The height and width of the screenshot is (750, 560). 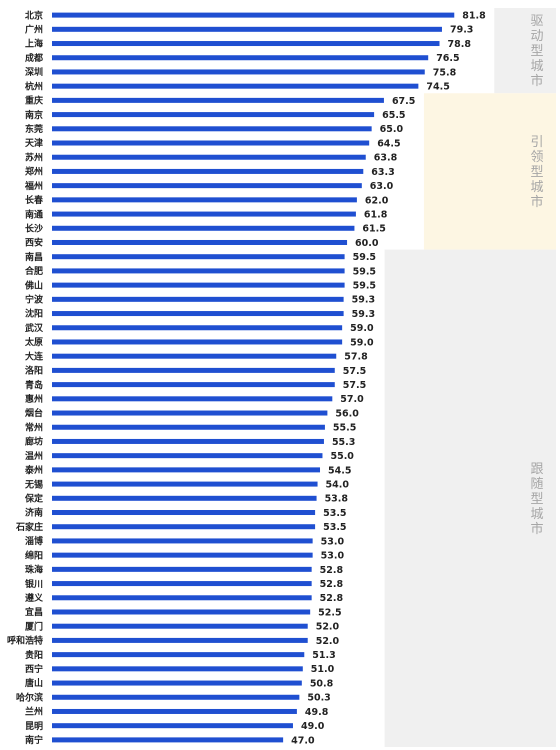 What do you see at coordinates (388, 143) in the screenshot?
I see `value-label: 64.5` at bounding box center [388, 143].